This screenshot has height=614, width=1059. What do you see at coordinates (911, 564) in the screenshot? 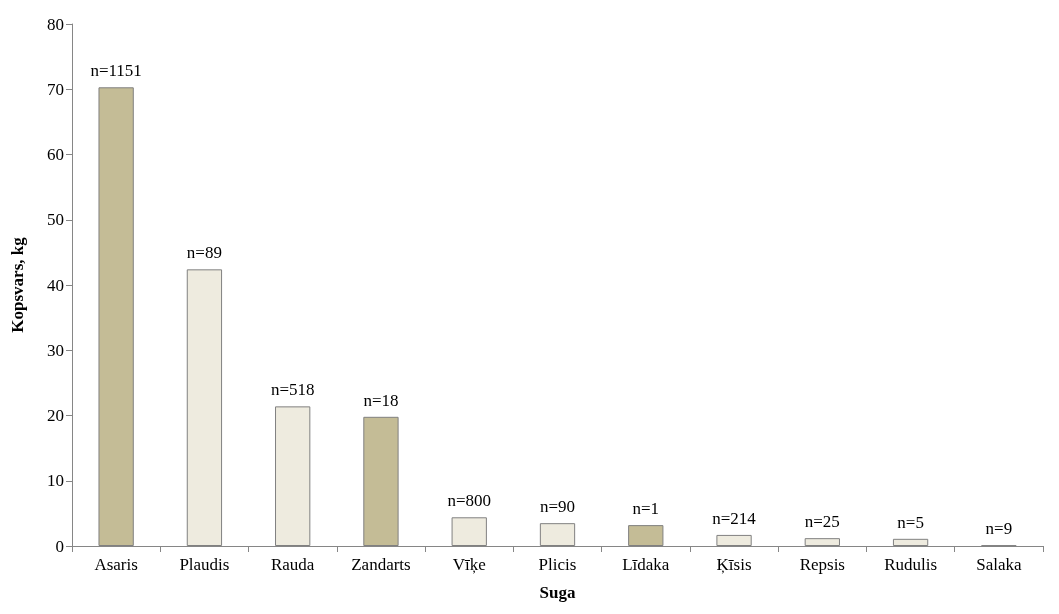
I see `x-tick-label: Rudulis` at bounding box center [911, 564].